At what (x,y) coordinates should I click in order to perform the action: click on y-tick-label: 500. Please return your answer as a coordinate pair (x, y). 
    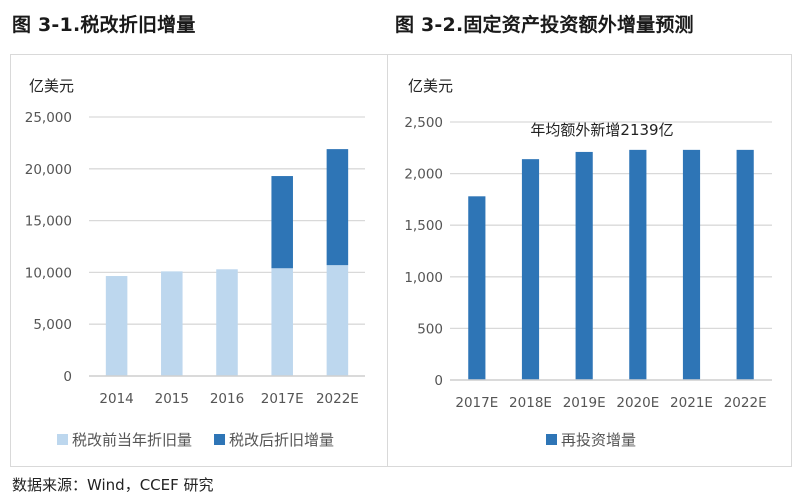
    Looking at the image, I should click on (430, 329).